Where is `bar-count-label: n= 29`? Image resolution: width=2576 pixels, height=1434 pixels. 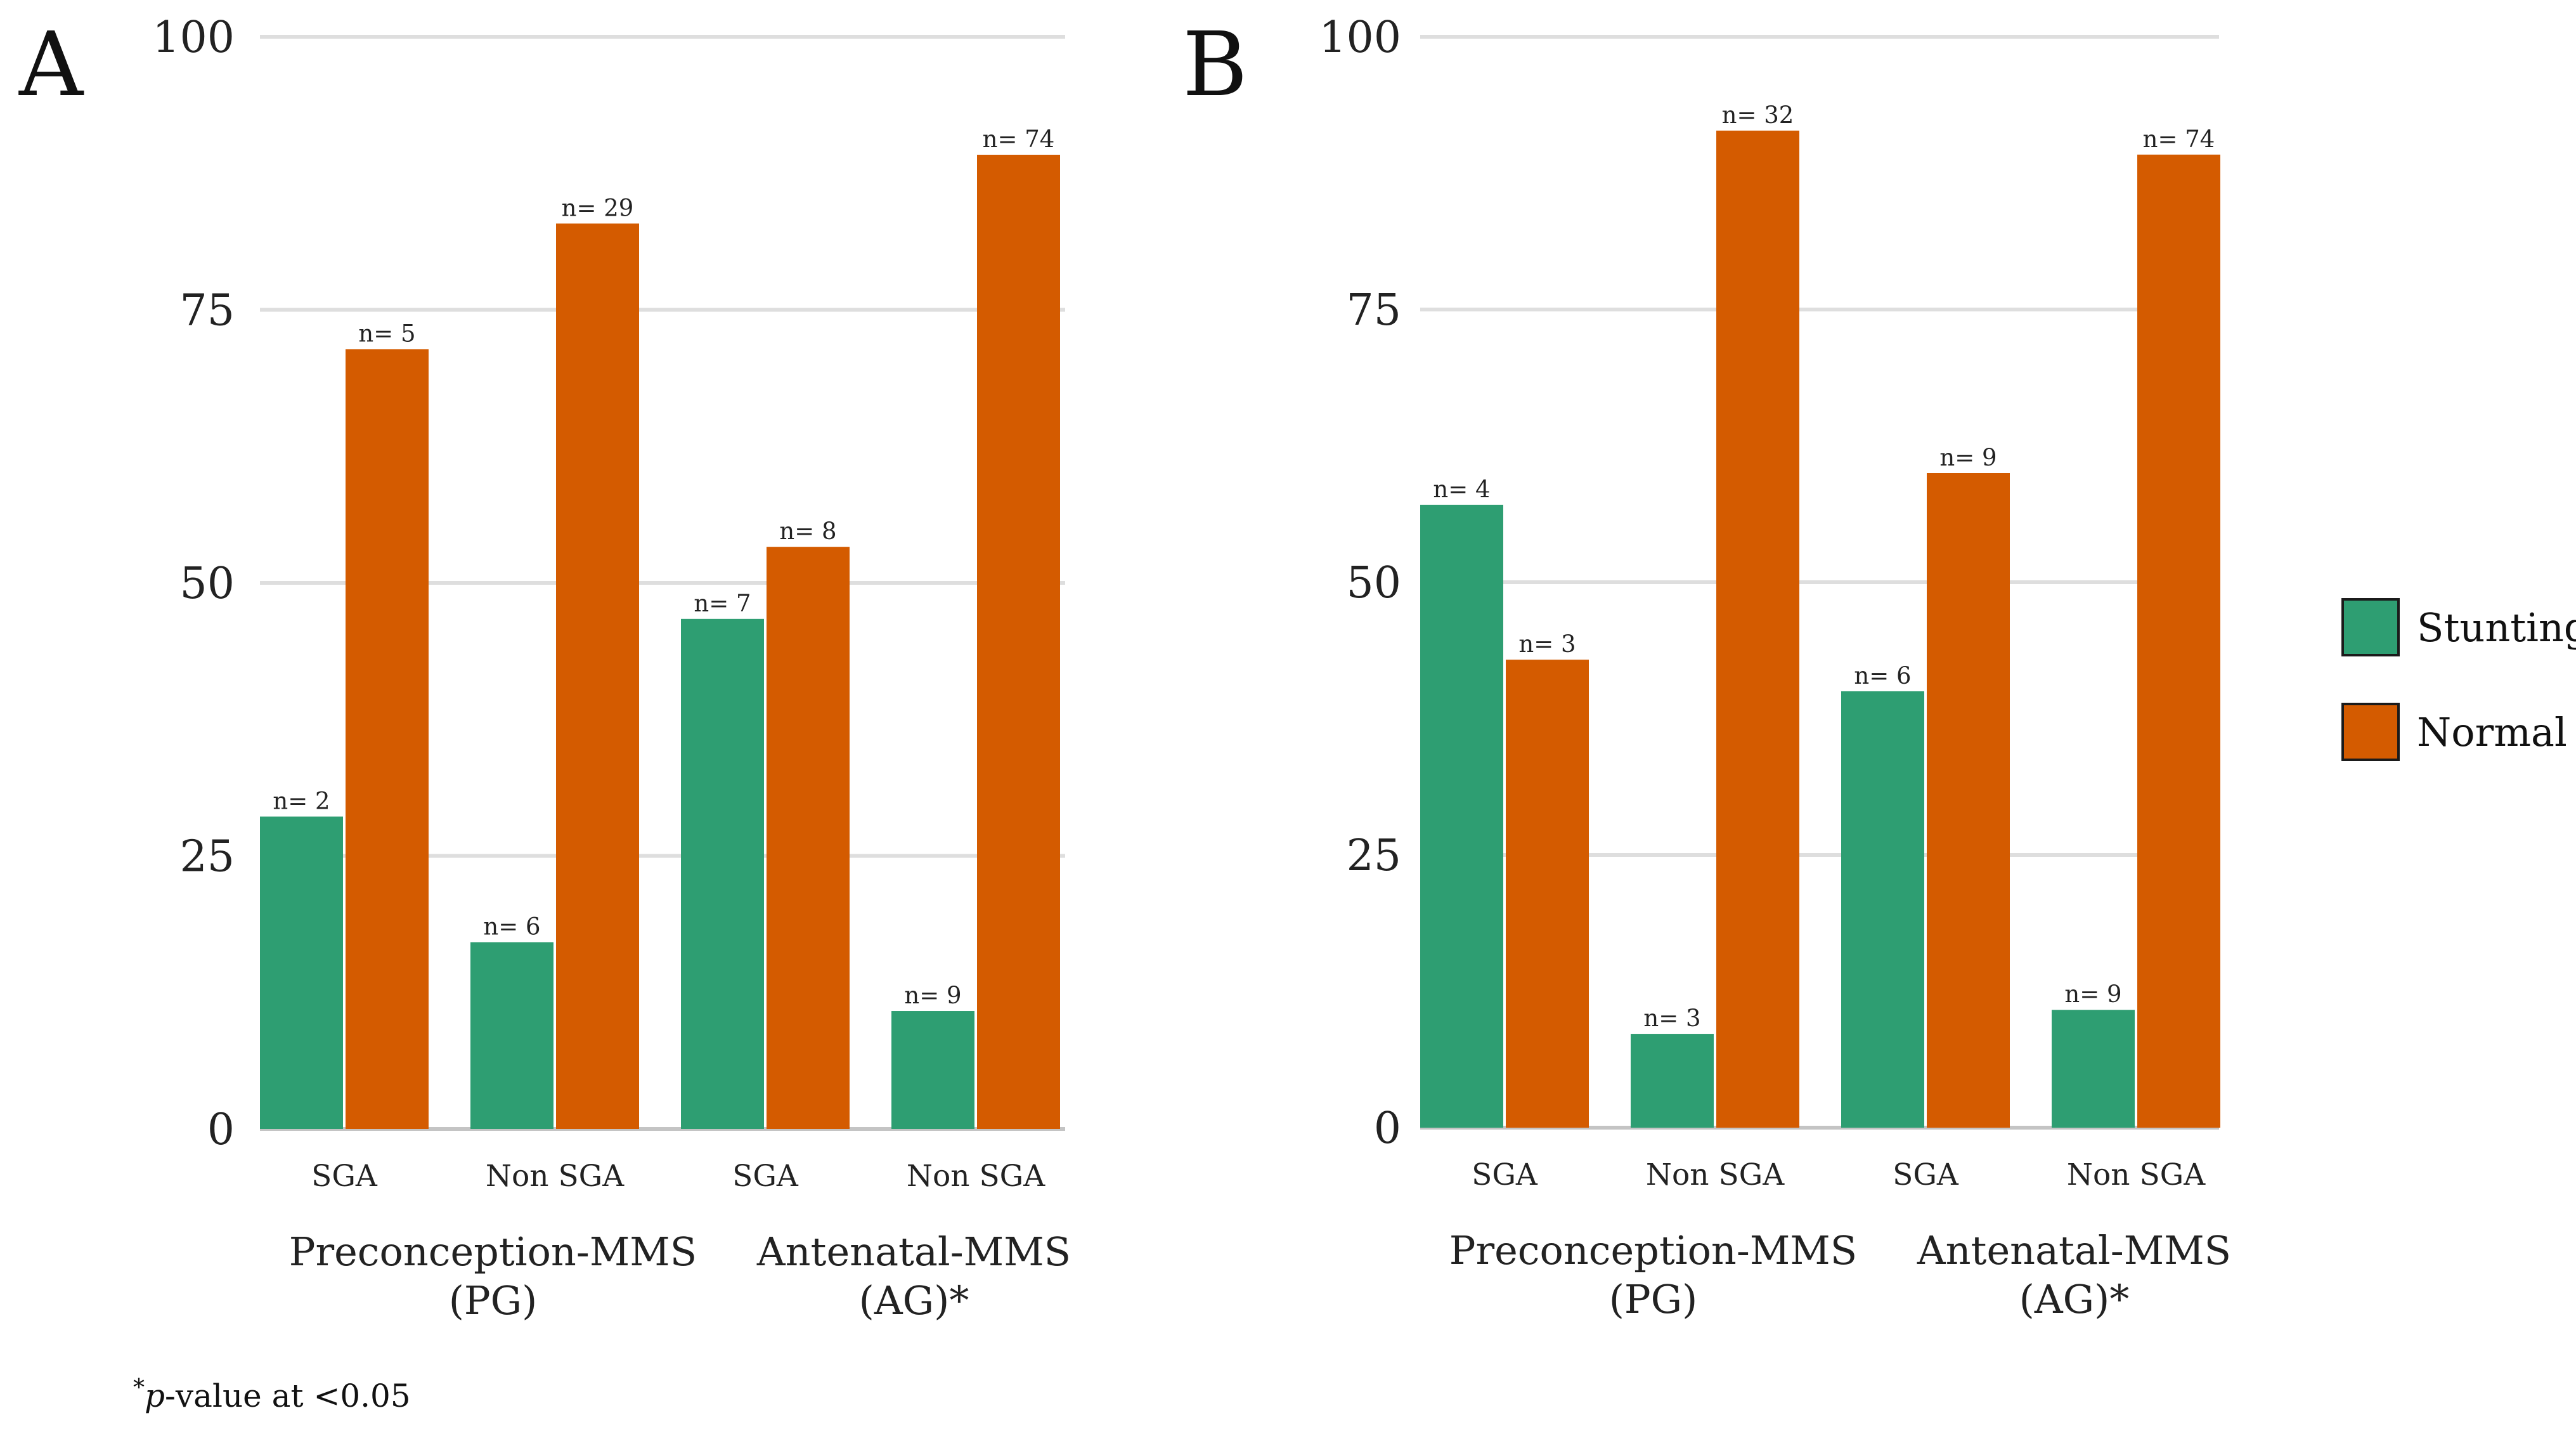
bar-count-label: n= 29 is located at coordinates (598, 207).